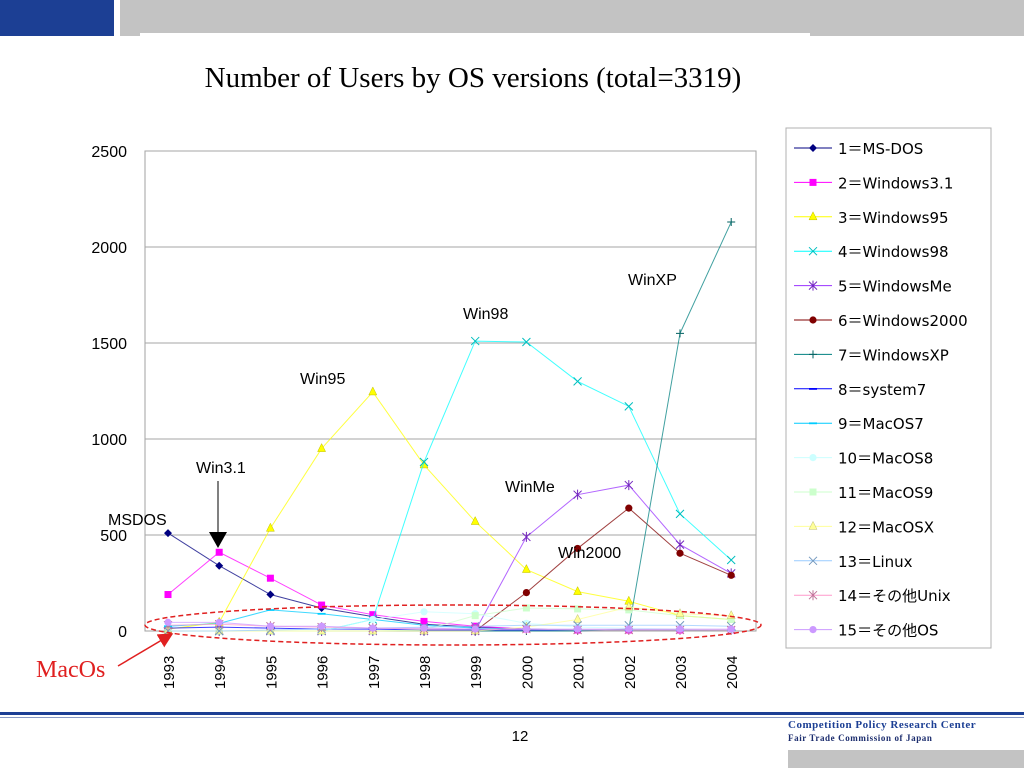 This screenshot has width=1024, height=768. I want to click on legend-label: 8＝system7, so click(882, 390).